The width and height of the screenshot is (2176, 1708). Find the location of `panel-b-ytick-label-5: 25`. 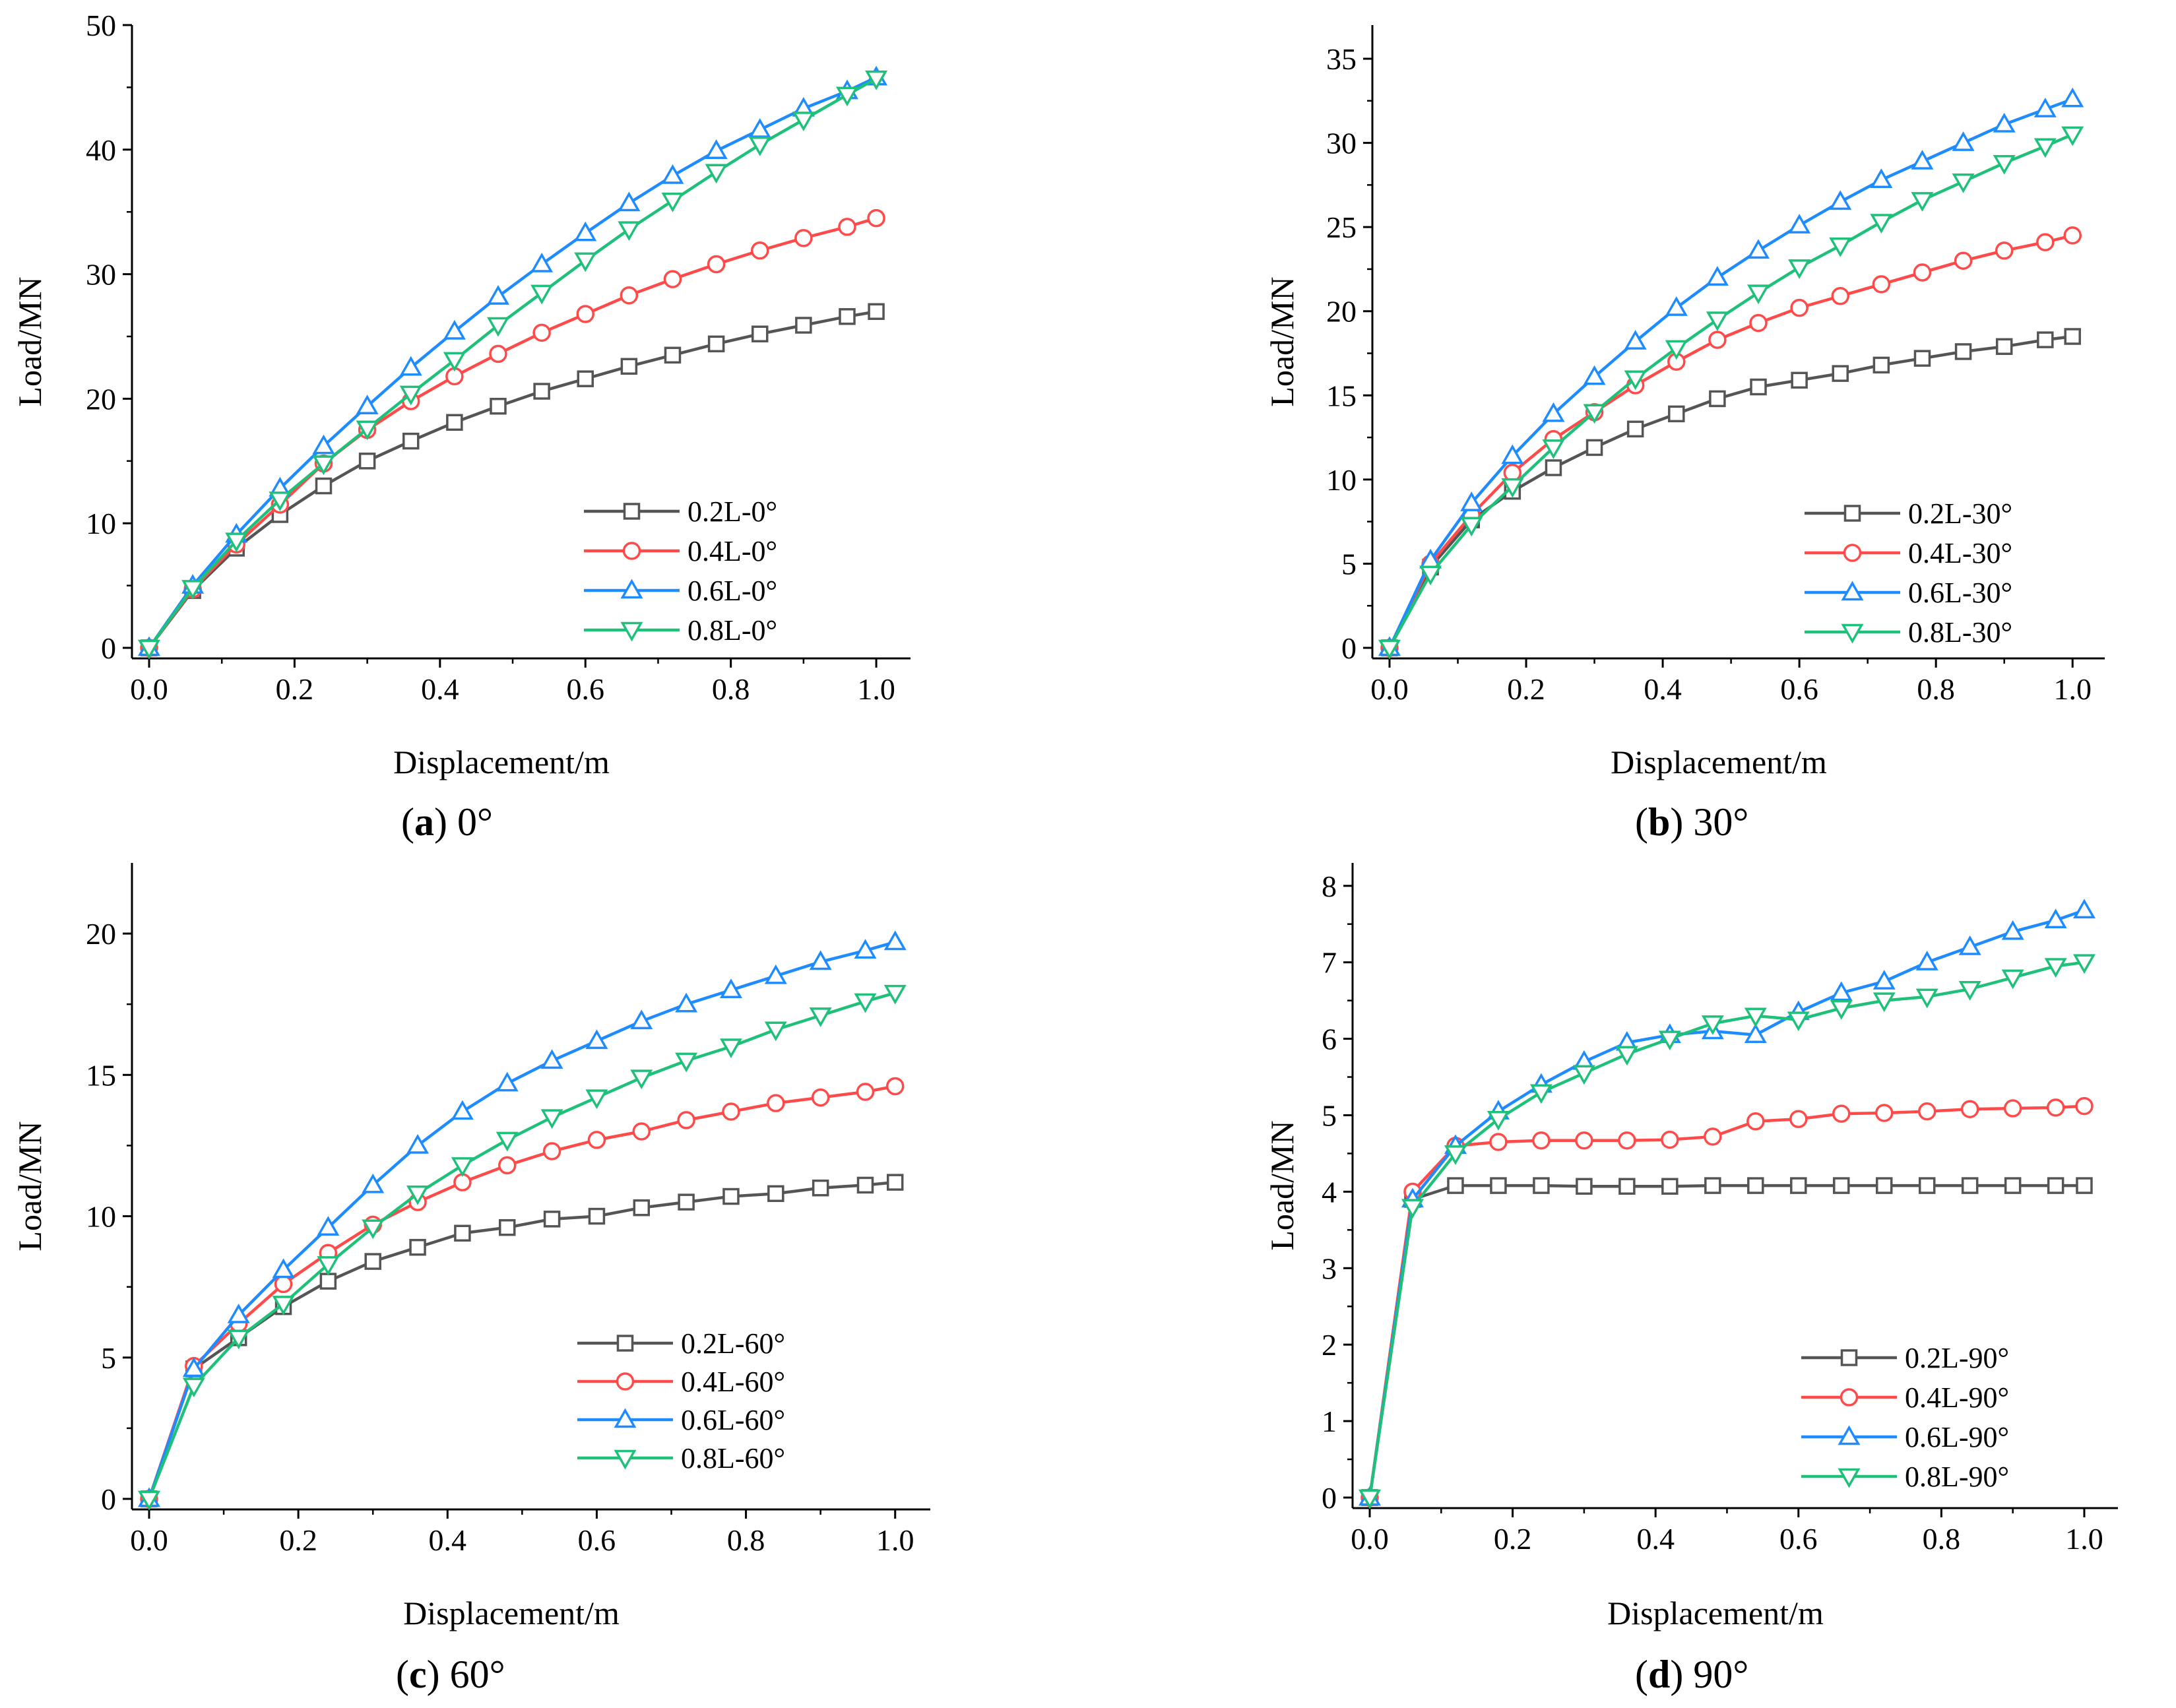

panel-b-ytick-label-5: 25 is located at coordinates (1341, 227).